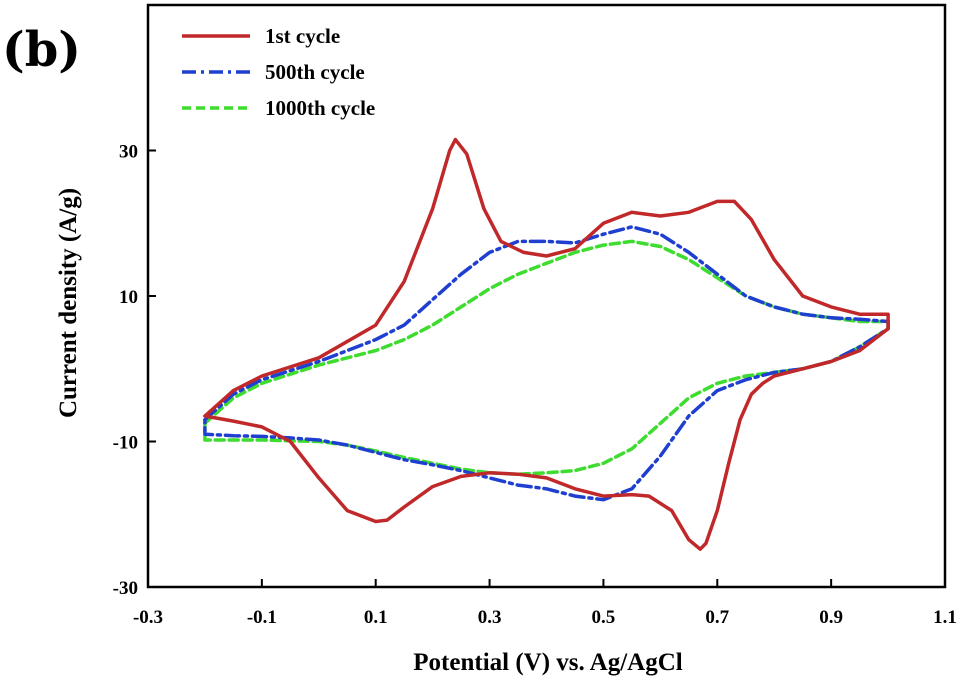 The height and width of the screenshot is (682, 961). What do you see at coordinates (134, 370) in the screenshot?
I see `y-axis: -30 -10 10 30` at bounding box center [134, 370].